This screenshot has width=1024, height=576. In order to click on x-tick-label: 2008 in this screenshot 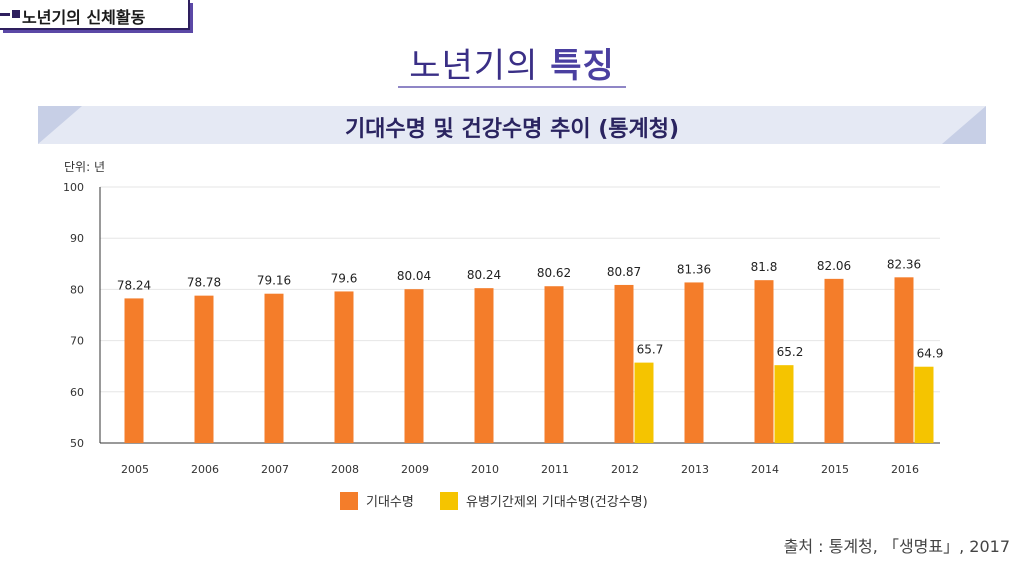, I will do `click(345, 469)`.